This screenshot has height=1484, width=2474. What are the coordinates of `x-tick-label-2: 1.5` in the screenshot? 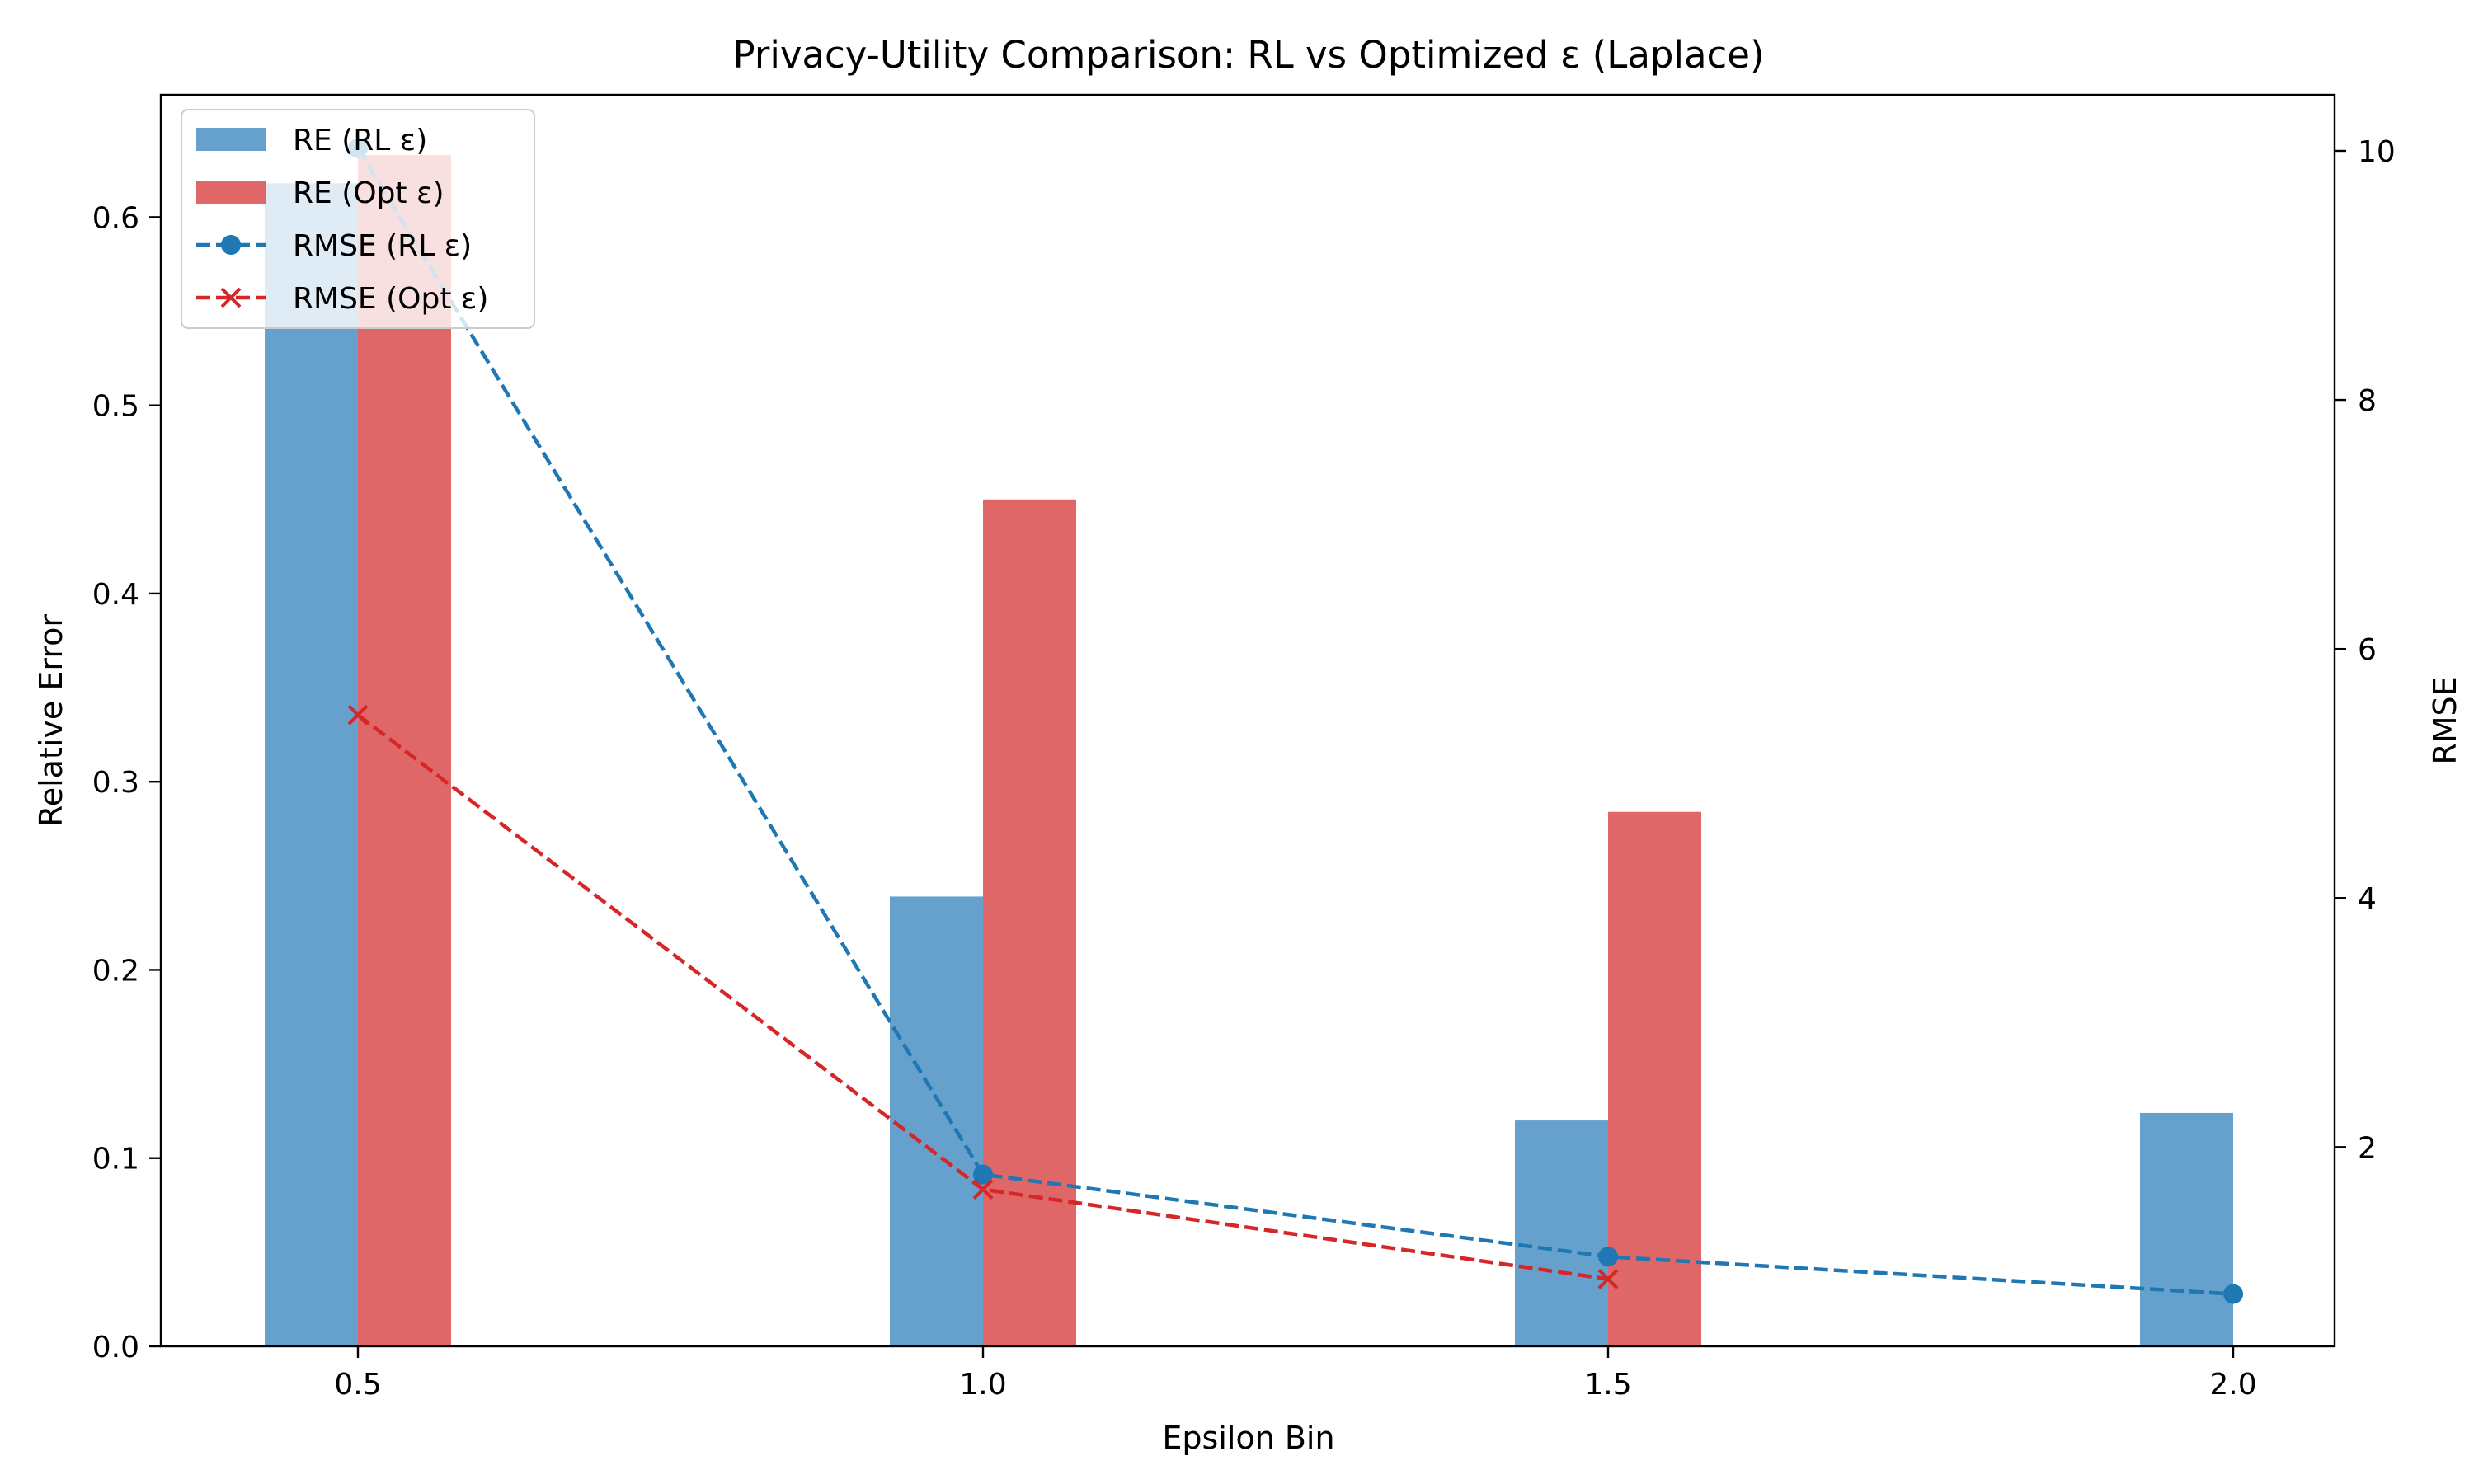 It's located at (1607, 1385).